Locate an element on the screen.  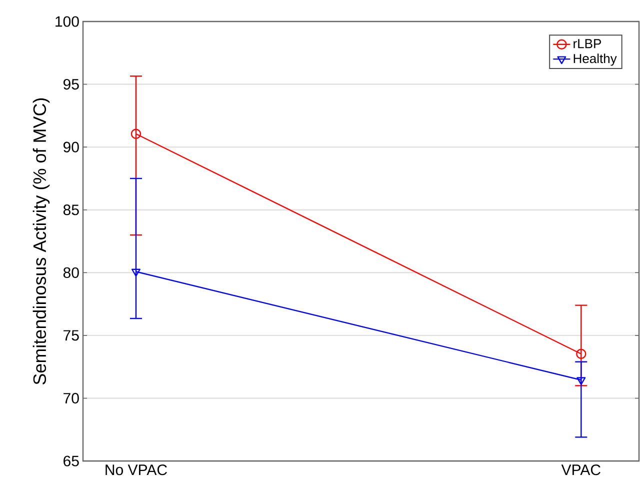
y-tick-label: 85 is located at coordinates (71, 210).